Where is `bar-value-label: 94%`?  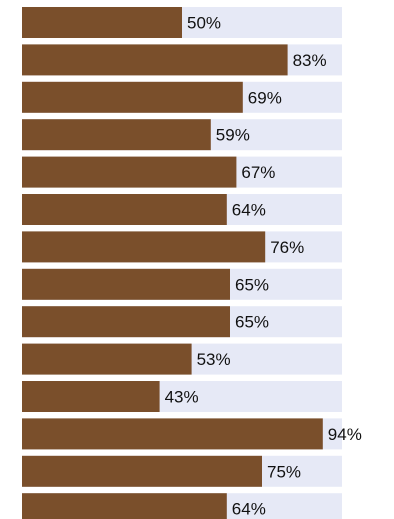
bar-value-label: 94% is located at coordinates (345, 434).